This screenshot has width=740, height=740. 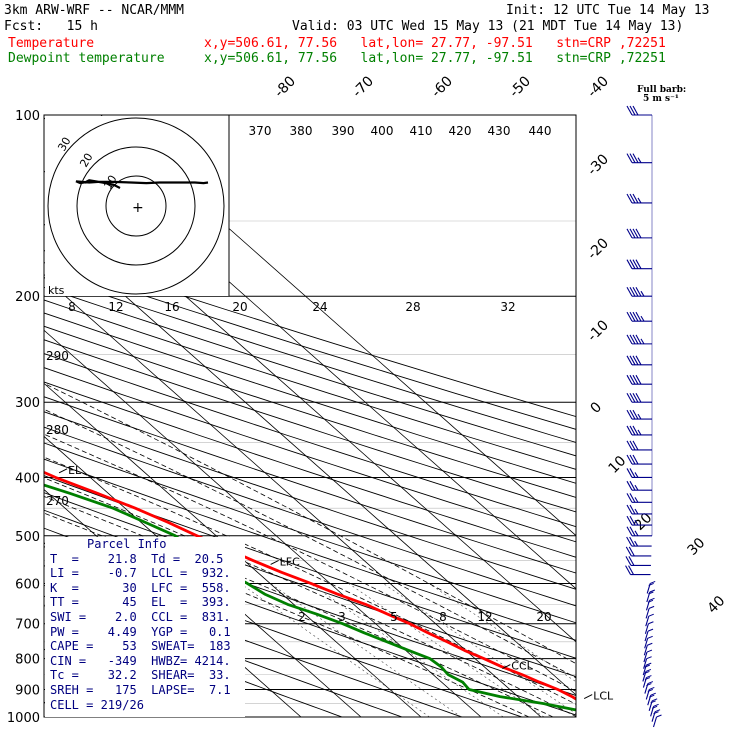 What do you see at coordinates (421, 131) in the screenshot?
I see `theta-label: 410` at bounding box center [421, 131].